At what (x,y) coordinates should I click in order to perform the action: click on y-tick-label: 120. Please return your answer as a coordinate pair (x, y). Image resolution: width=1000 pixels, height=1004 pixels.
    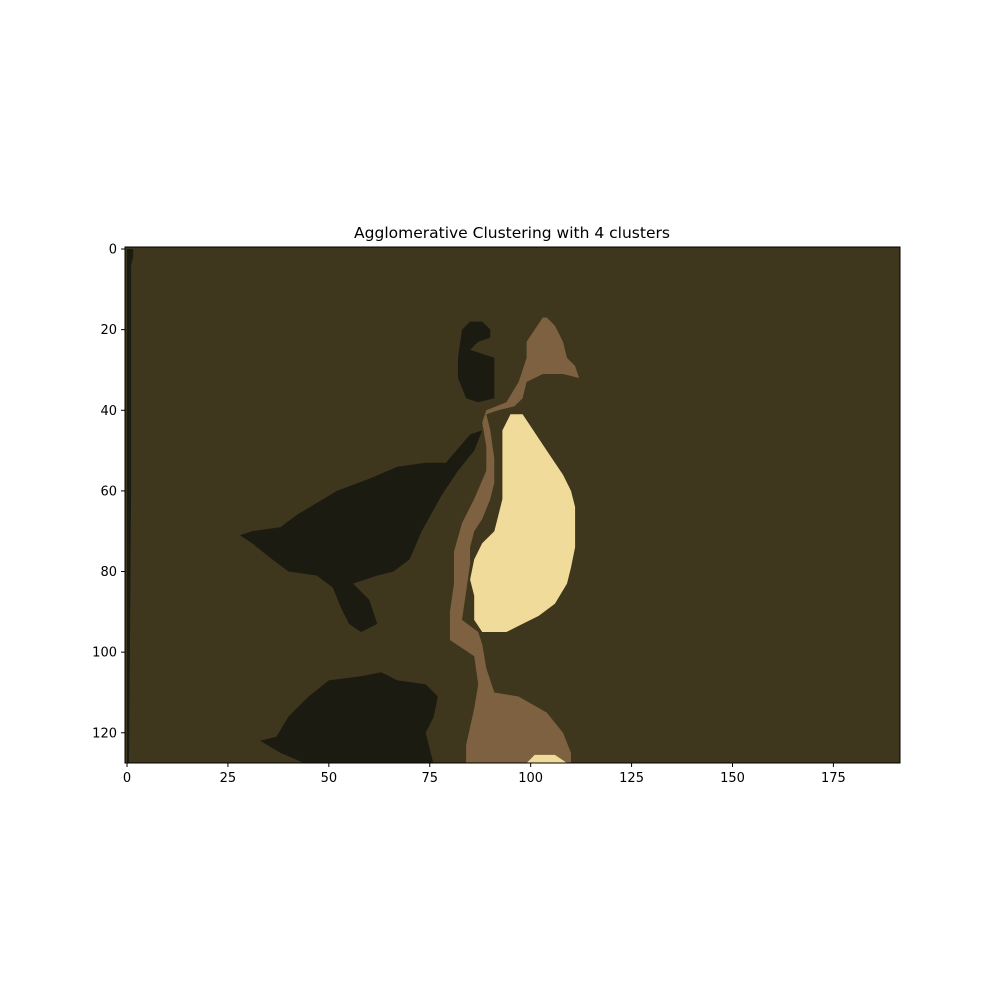
    Looking at the image, I should click on (104, 733).